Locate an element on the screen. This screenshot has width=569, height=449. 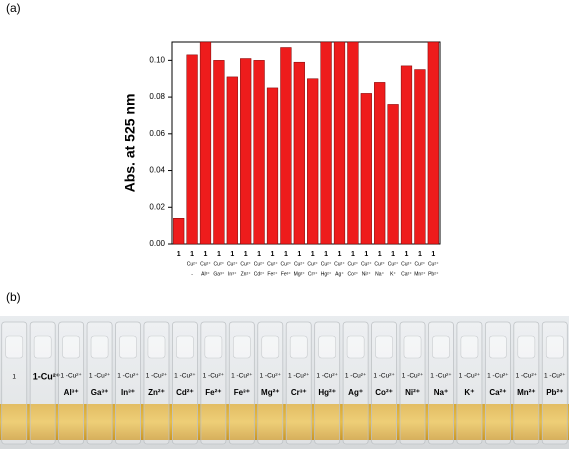
vial-label: Al³⁺ is located at coordinates (71, 392).